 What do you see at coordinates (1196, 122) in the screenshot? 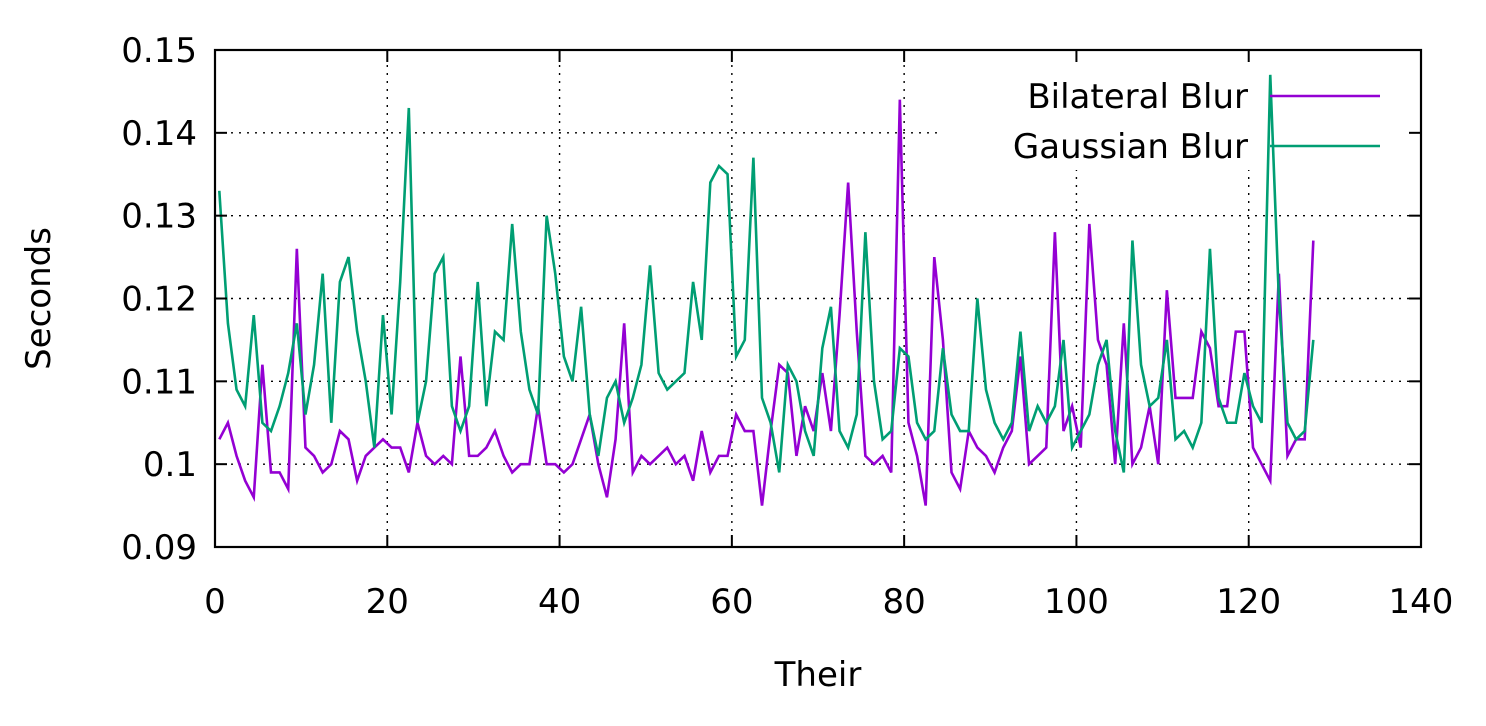
I see `legend: Bilateral Blur Gaussian Blur` at bounding box center [1196, 122].